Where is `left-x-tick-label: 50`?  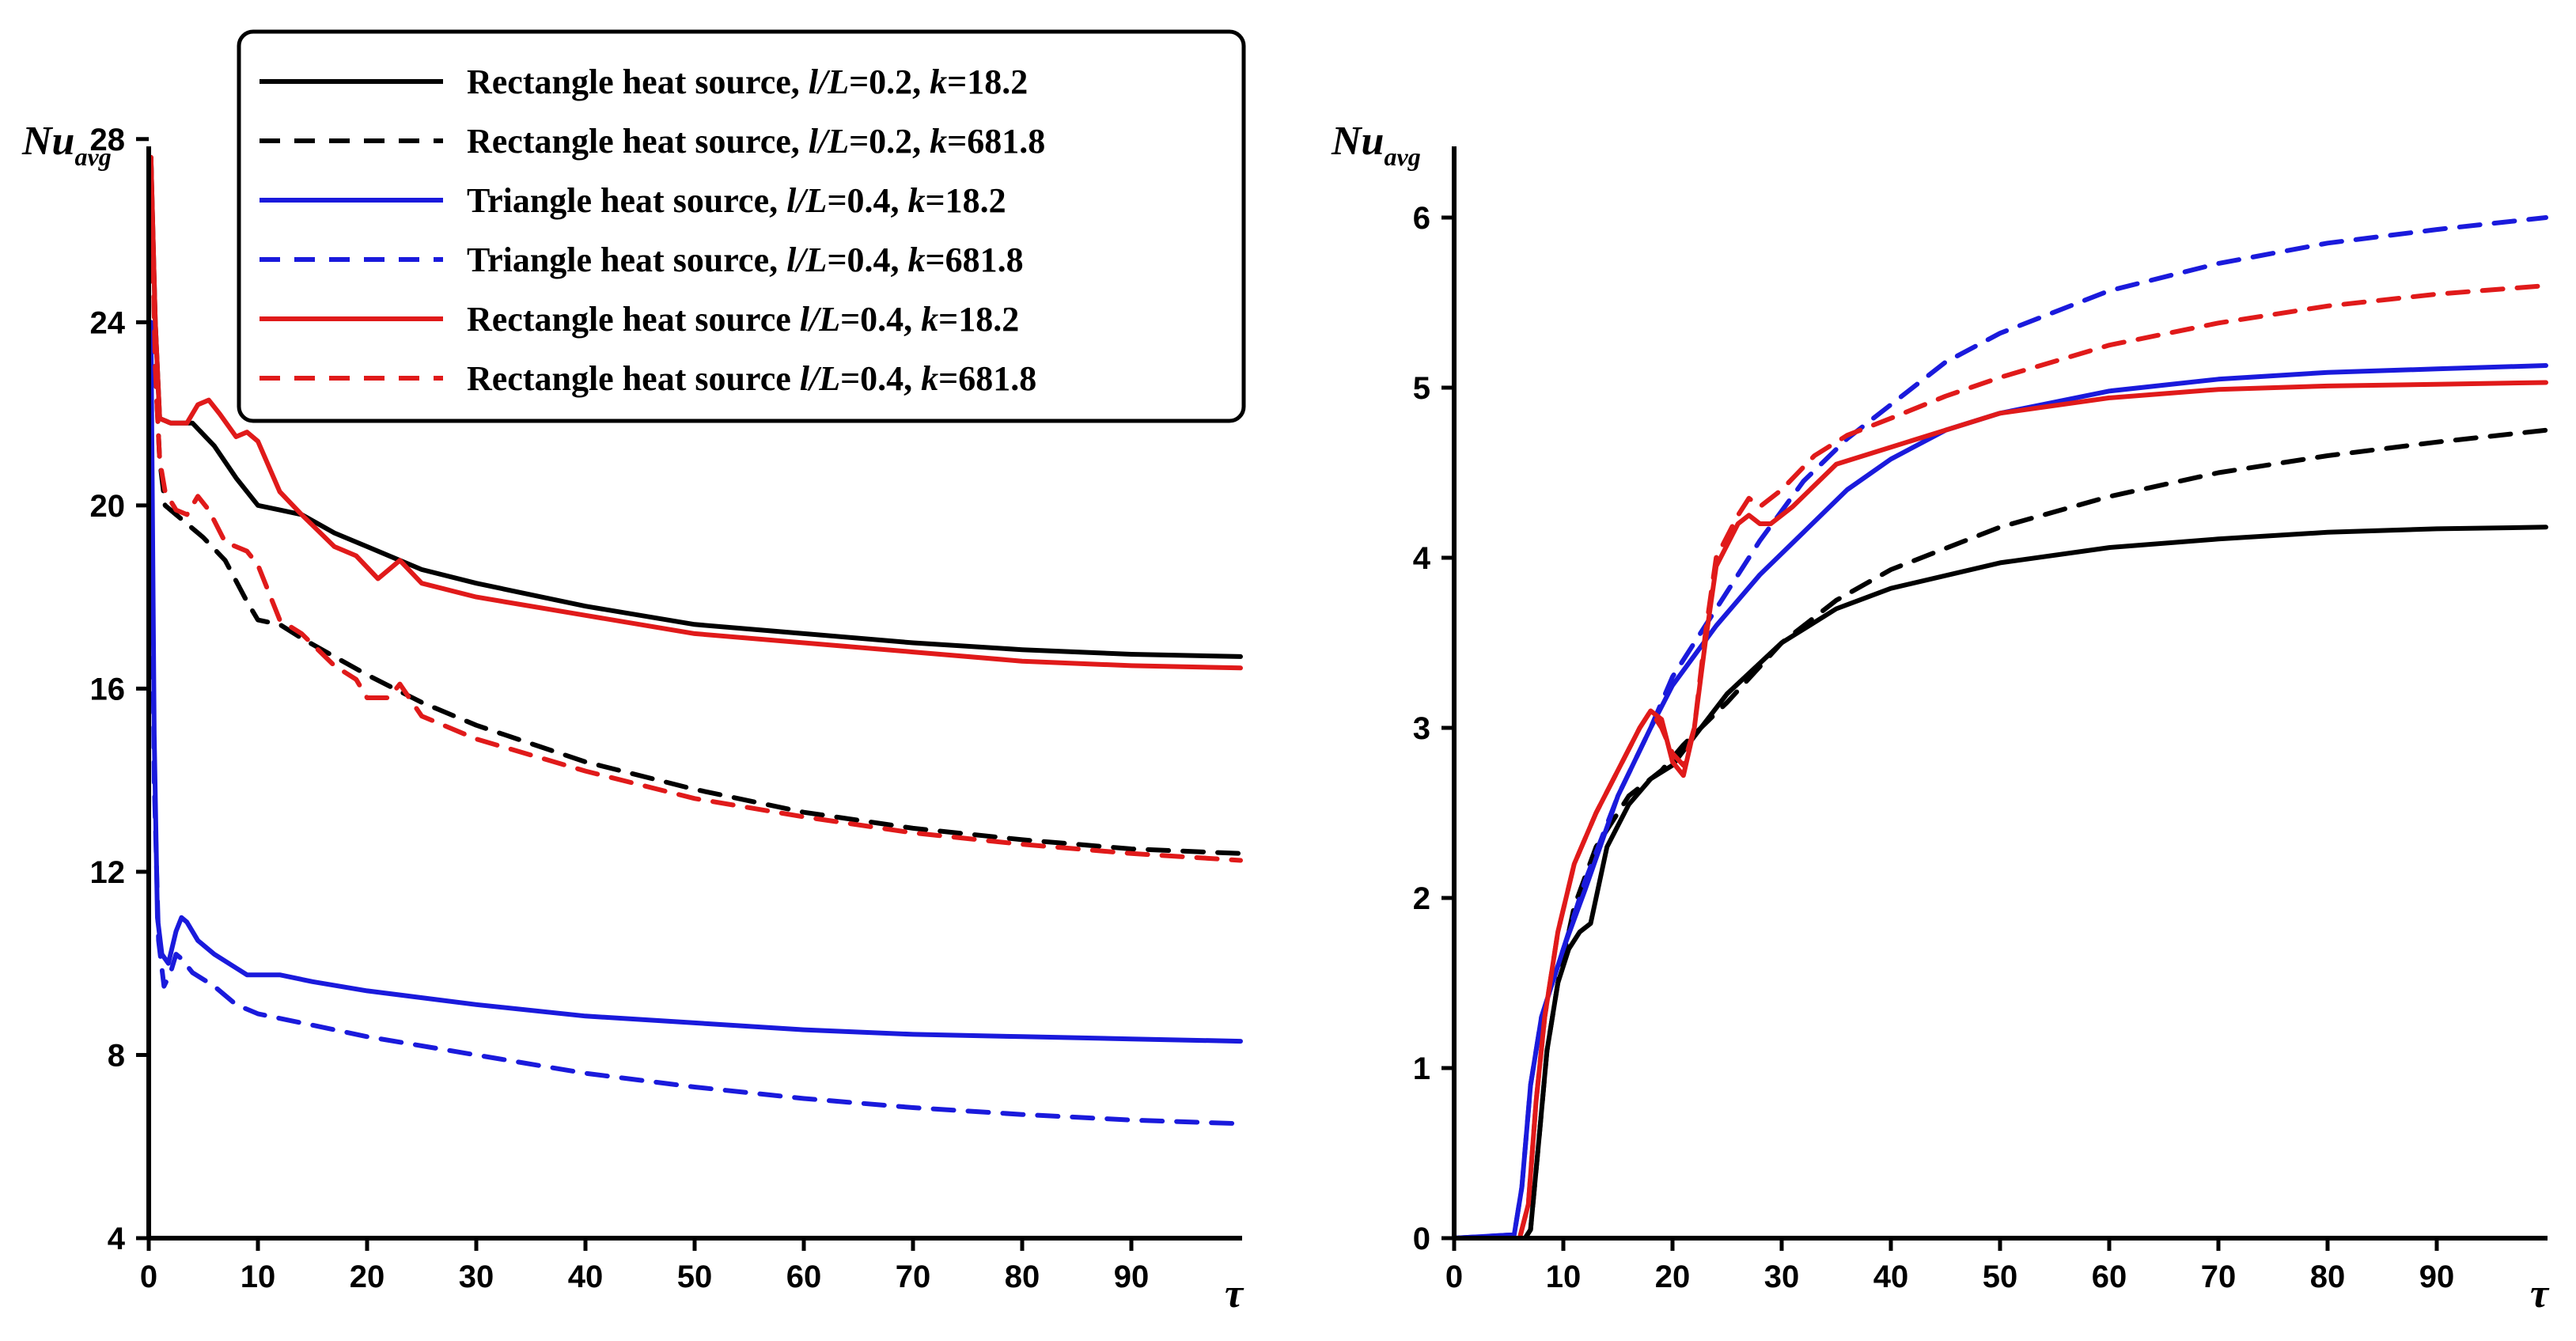 left-x-tick-label: 50 is located at coordinates (695, 1277).